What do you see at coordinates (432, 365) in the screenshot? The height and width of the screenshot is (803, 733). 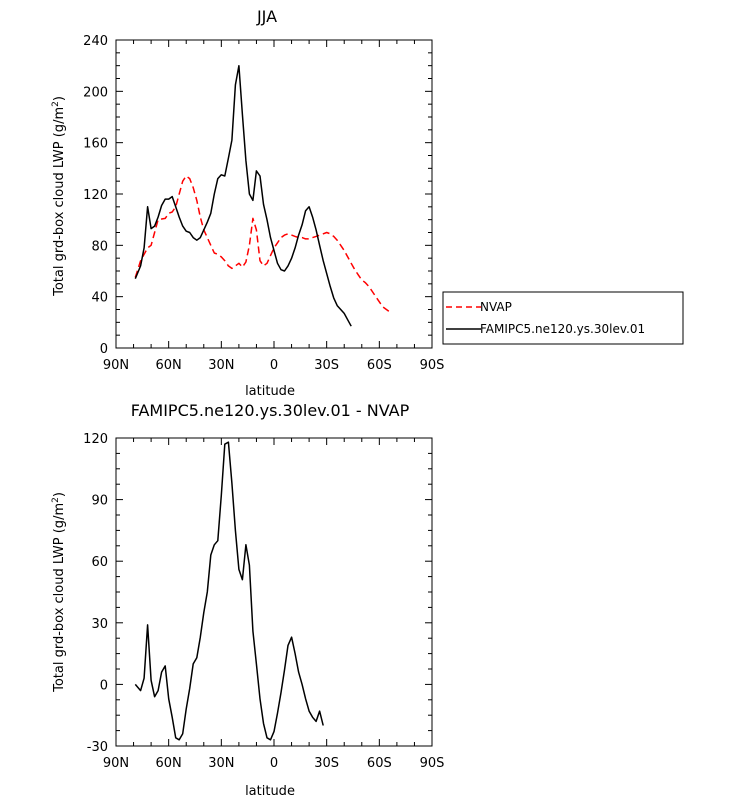 I see `top-chart-xtick-label: 90S` at bounding box center [432, 365].